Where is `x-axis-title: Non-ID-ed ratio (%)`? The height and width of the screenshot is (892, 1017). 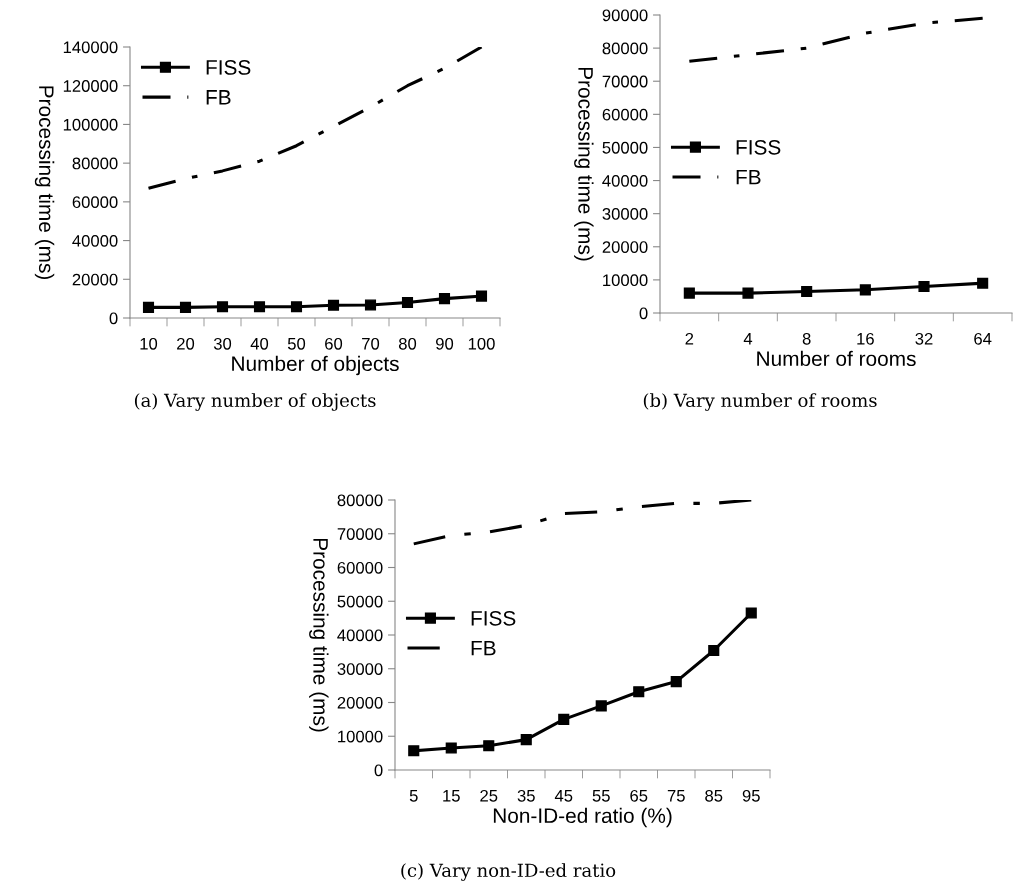
x-axis-title: Non-ID-ed ratio (%) is located at coordinates (582, 817).